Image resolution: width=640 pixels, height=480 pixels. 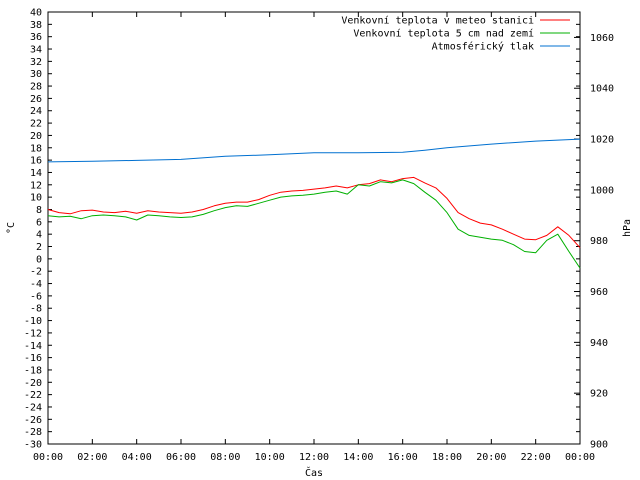 I want to click on y-left-tick-label: -20, so click(x=33, y=383).